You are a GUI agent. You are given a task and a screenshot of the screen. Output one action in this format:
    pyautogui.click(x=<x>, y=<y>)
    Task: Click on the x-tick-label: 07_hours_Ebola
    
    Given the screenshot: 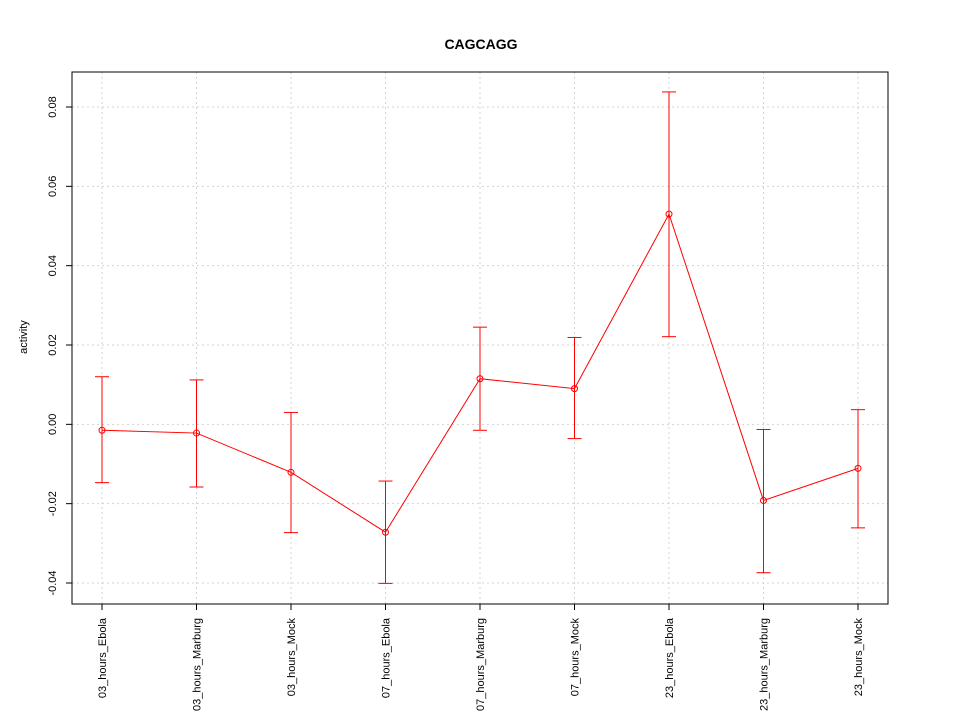 What is the action you would take?
    pyautogui.click(x=387, y=657)
    